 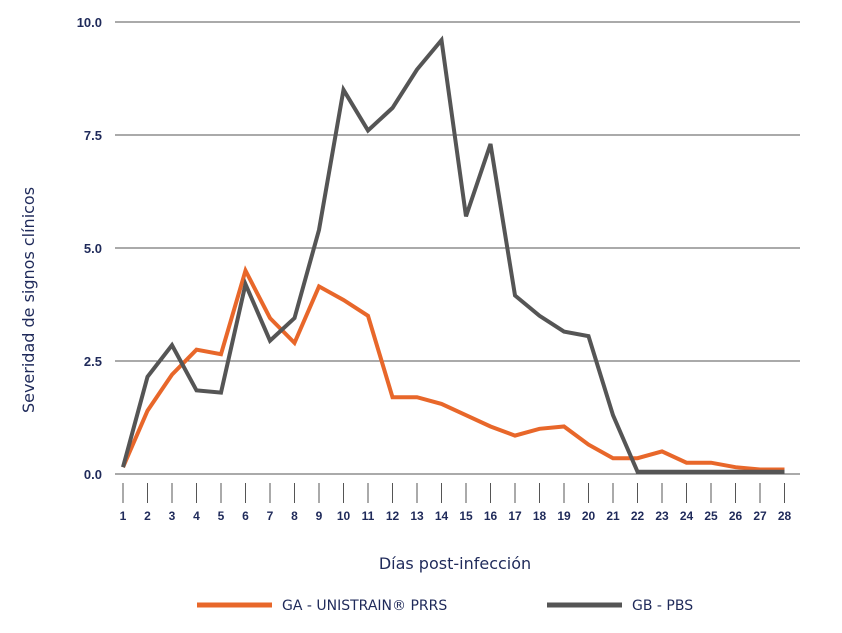 What do you see at coordinates (736, 516) in the screenshot?
I see `x-tick-label: 26` at bounding box center [736, 516].